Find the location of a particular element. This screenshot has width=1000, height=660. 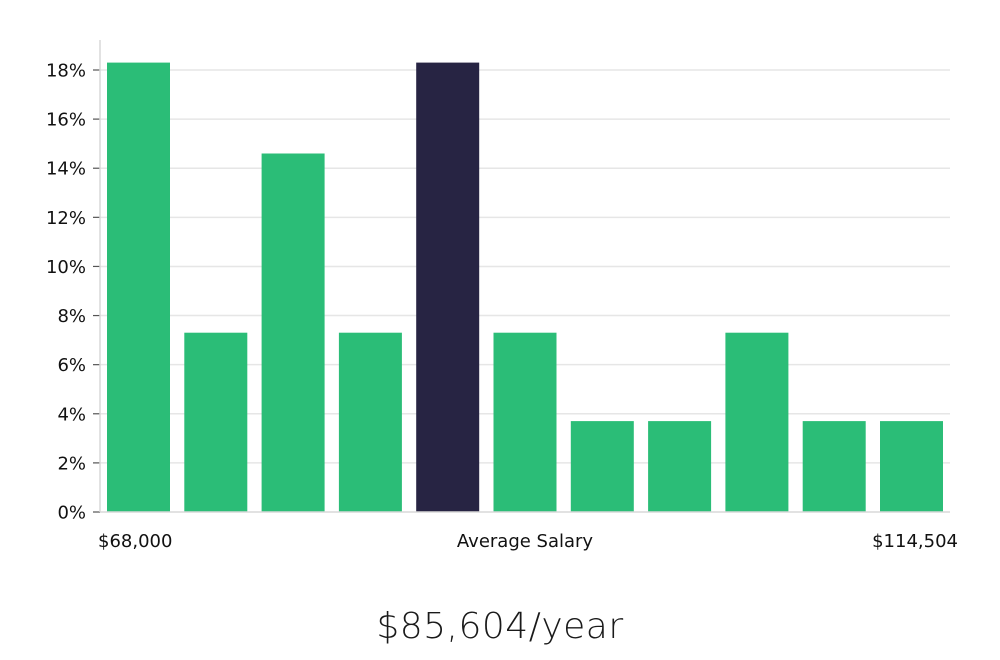

x-label-max: $114,504 is located at coordinates (915, 541).